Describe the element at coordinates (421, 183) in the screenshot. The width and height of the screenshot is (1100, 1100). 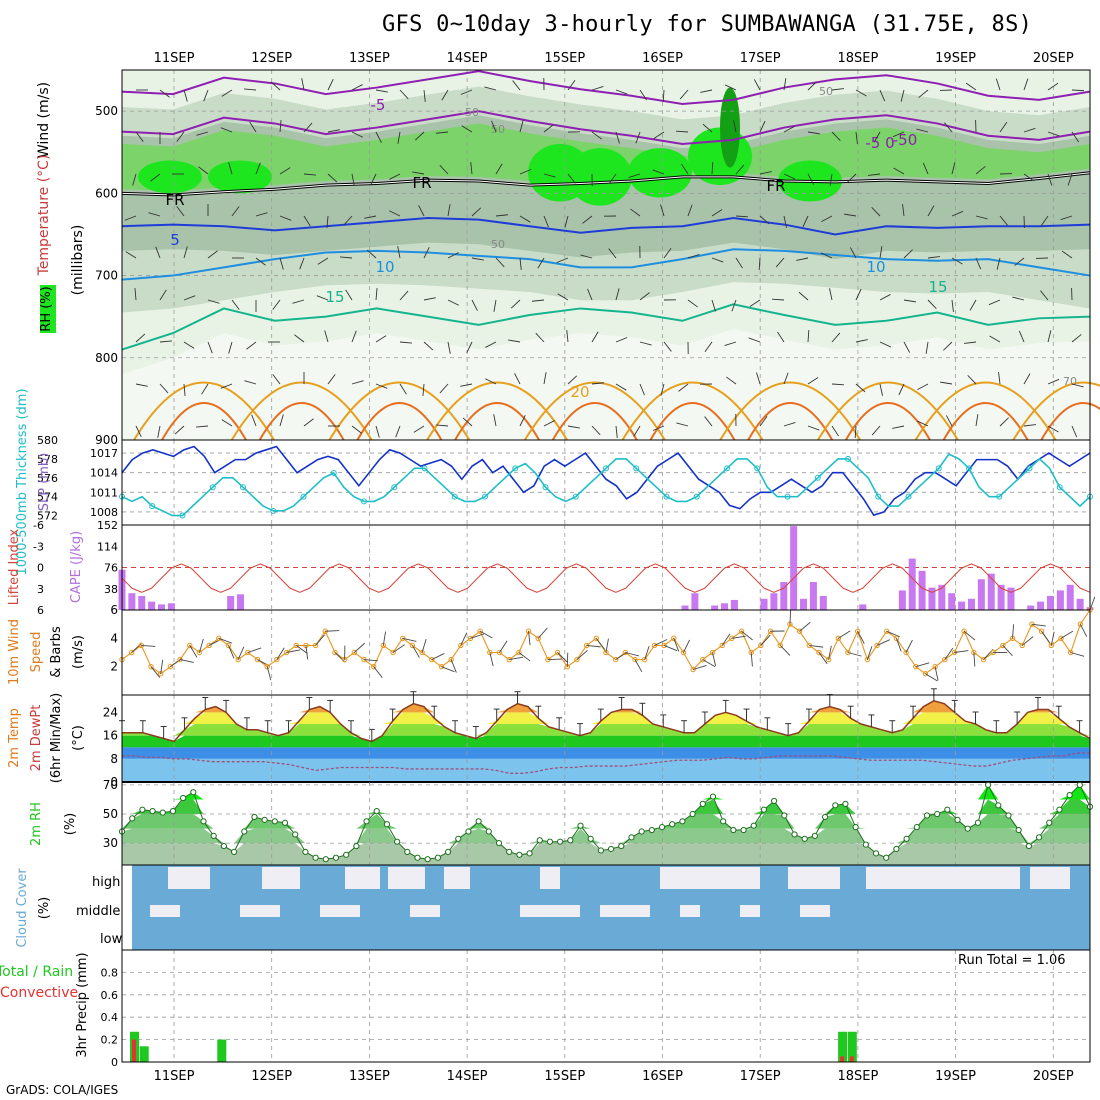
I see `contour-label: FR` at that location.